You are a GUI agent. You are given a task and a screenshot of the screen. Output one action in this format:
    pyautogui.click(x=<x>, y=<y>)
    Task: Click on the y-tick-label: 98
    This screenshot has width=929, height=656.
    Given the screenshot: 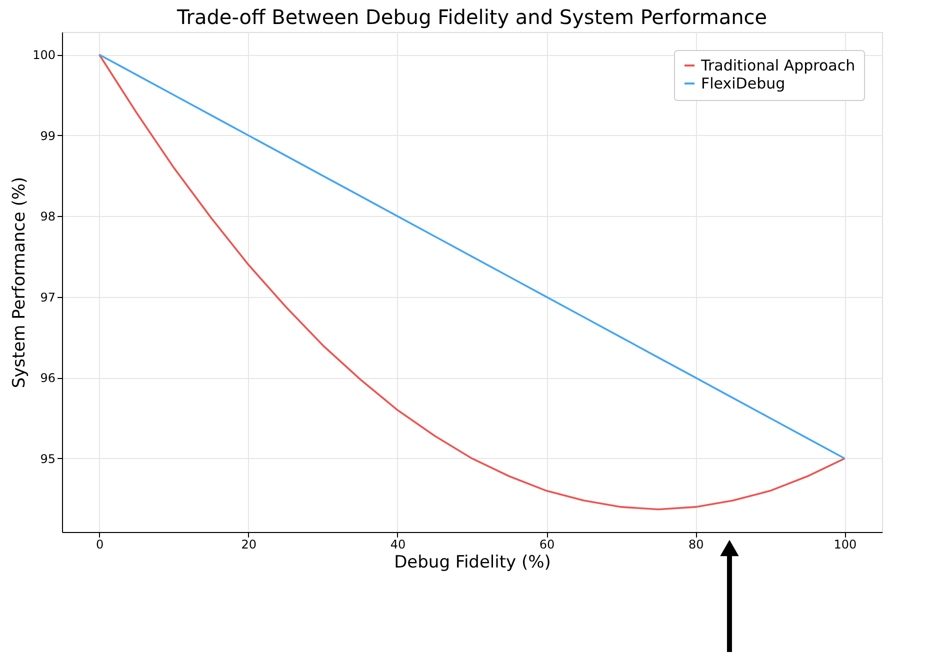 What is the action you would take?
    pyautogui.click(x=48, y=217)
    